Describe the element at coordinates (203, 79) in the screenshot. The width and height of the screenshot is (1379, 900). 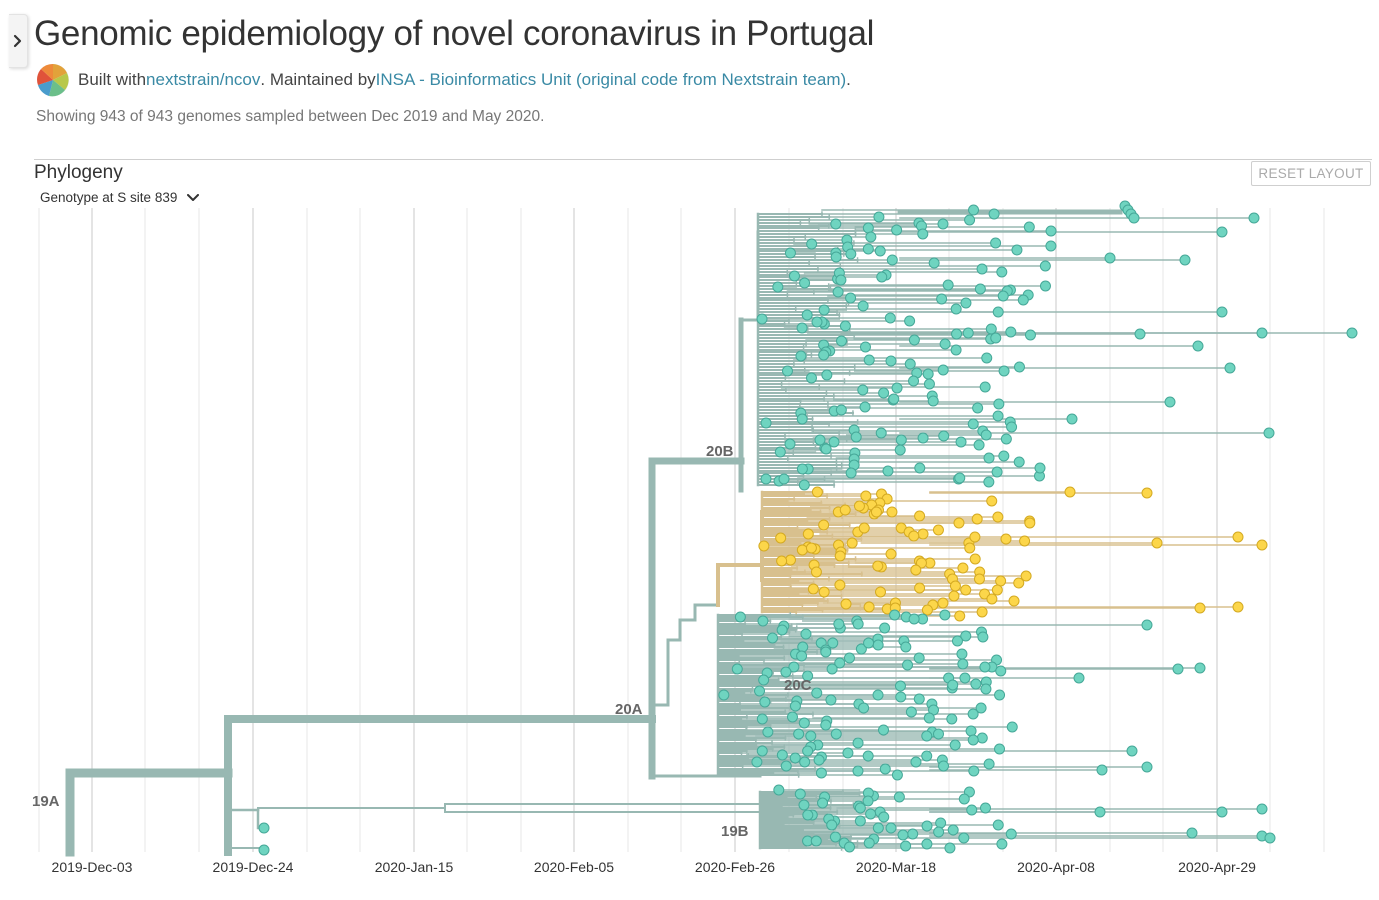
I see `nextstrain-ncov-link: nextstrain/ncov` at that location.